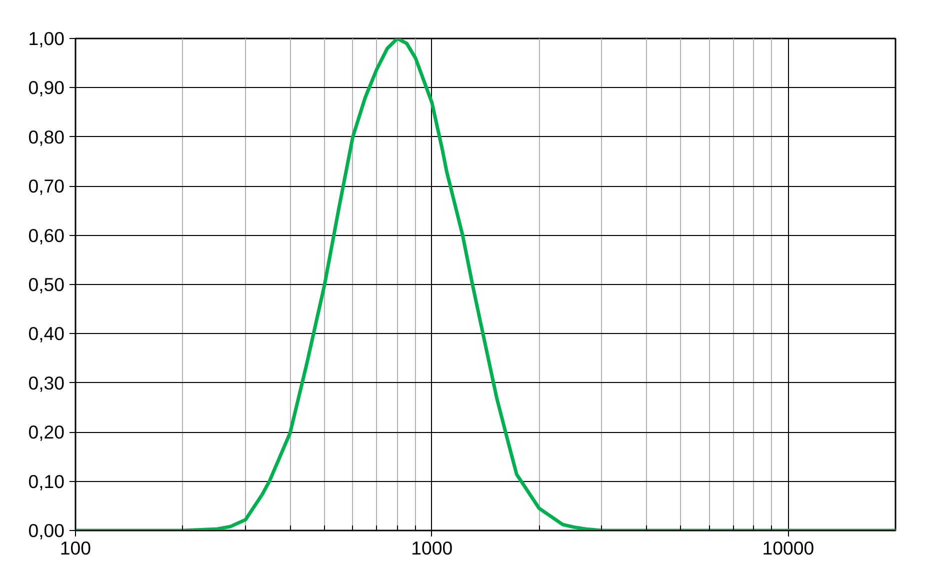 This screenshot has height=570, width=939. What do you see at coordinates (788, 548) in the screenshot?
I see `x-tick-label: 10000` at bounding box center [788, 548].